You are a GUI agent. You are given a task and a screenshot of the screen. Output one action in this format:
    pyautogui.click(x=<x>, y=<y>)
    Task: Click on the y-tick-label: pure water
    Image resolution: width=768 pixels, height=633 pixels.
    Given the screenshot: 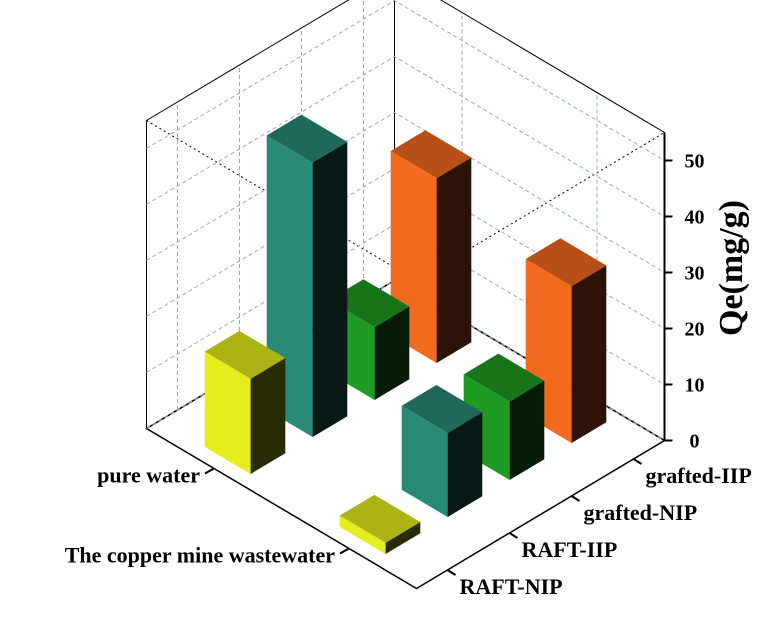 What is the action you would take?
    pyautogui.click(x=148, y=475)
    